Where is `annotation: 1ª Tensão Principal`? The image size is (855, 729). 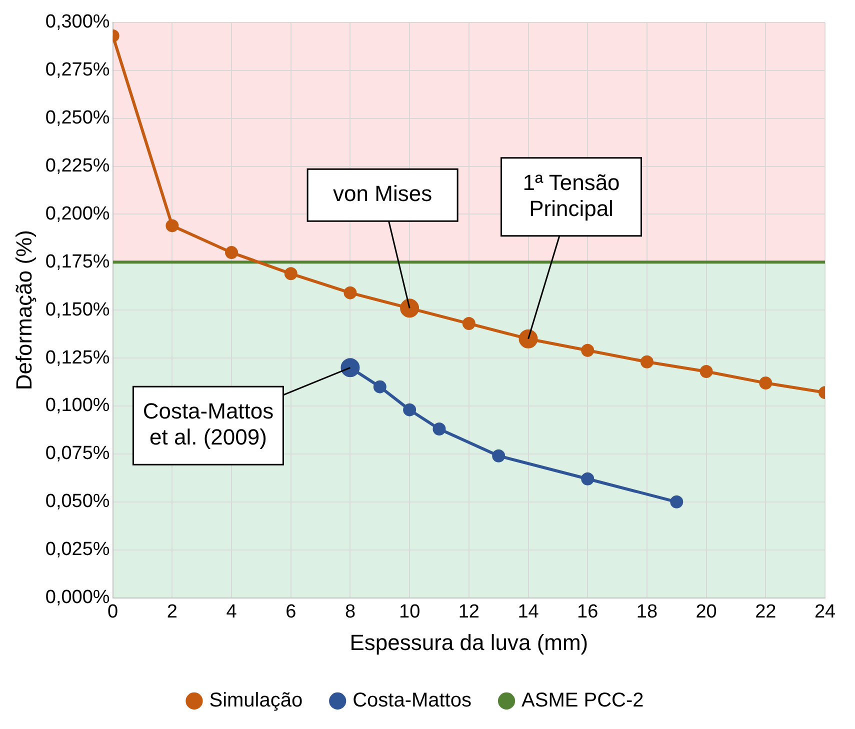
annotation: 1ª Tensão Principal is located at coordinates (571, 195).